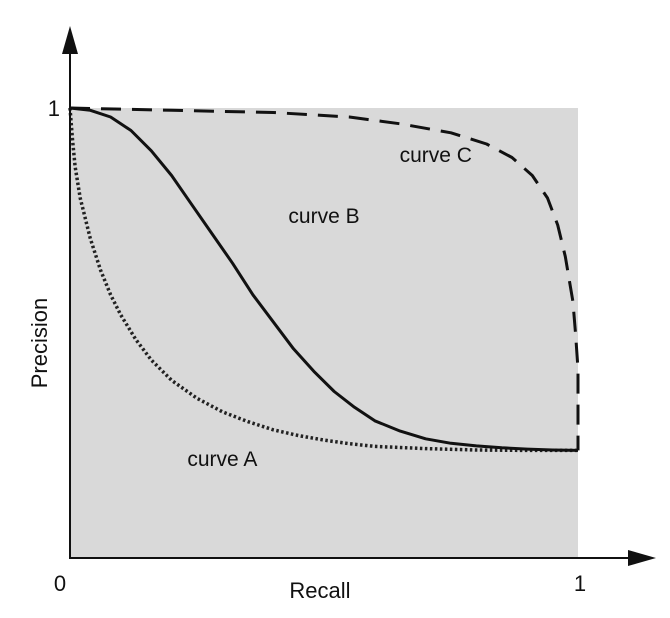 This screenshot has width=670, height=618. What do you see at coordinates (222, 459) in the screenshot?
I see `curve-label-curve-a: curve A` at bounding box center [222, 459].